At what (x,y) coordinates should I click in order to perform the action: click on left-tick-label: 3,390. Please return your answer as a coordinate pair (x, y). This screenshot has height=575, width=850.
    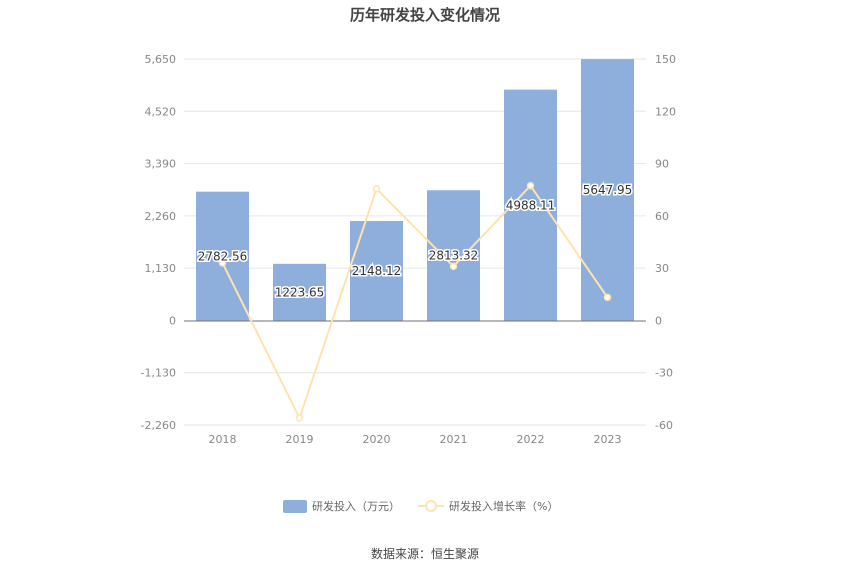
    Looking at the image, I should click on (161, 164).